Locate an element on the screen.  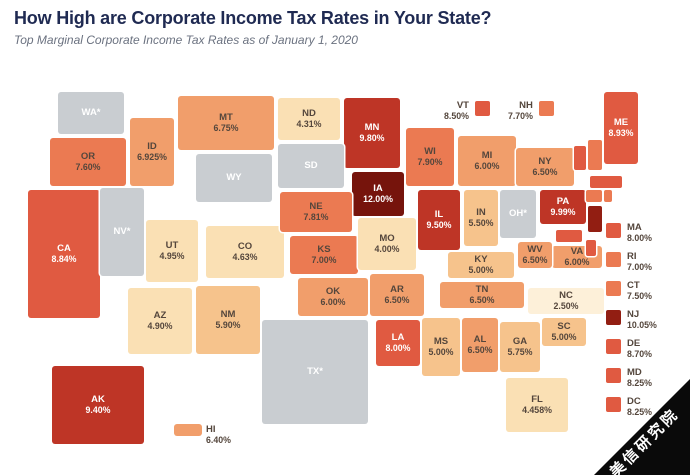
state-label-CA: CA 8.84% is located at coordinates (64, 254).